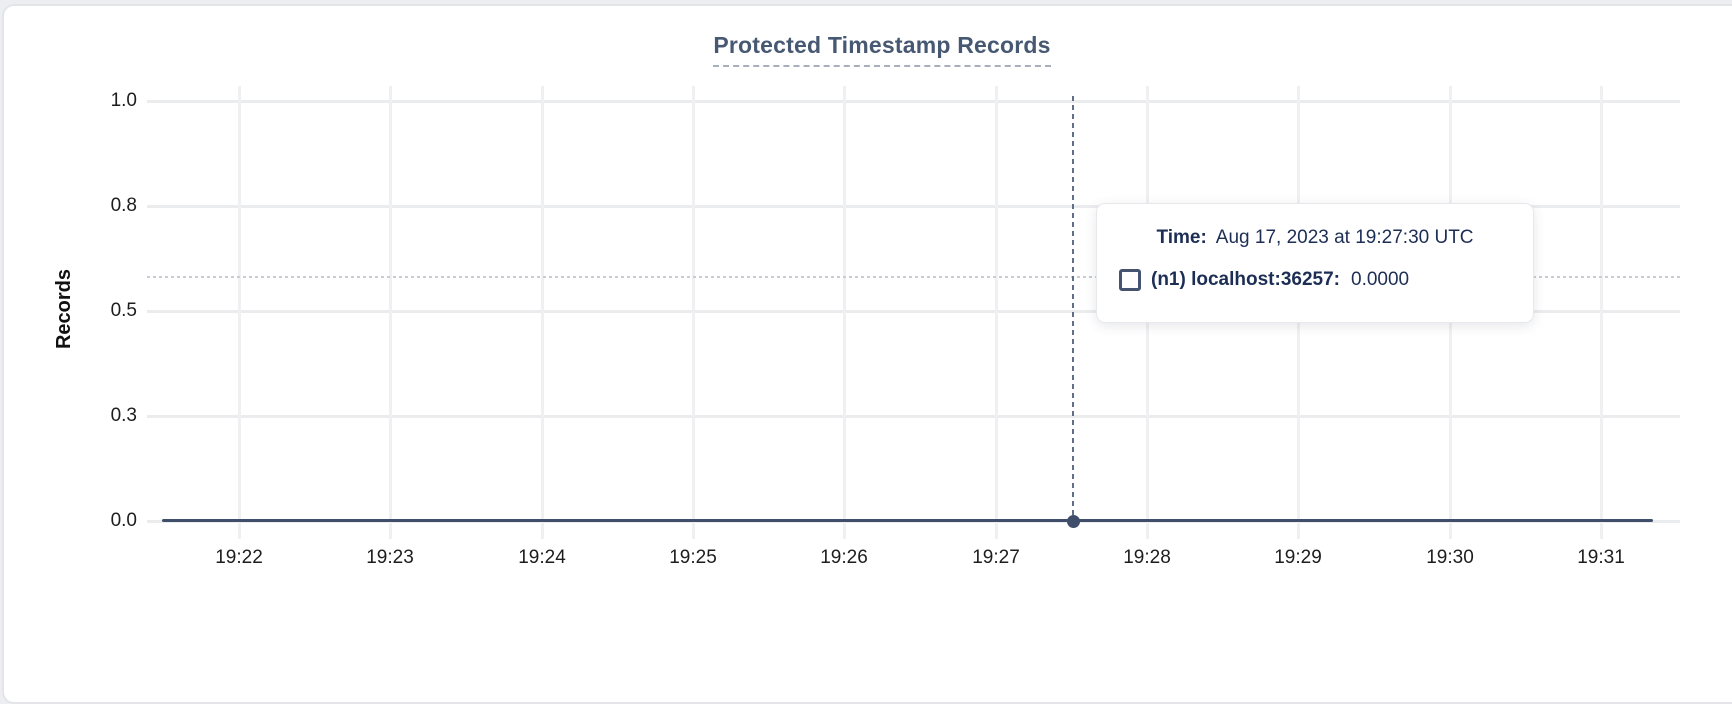 The image size is (1732, 704). I want to click on tooltip-series-row: (n1) localhost:36257: 0.0000, so click(1315, 280).